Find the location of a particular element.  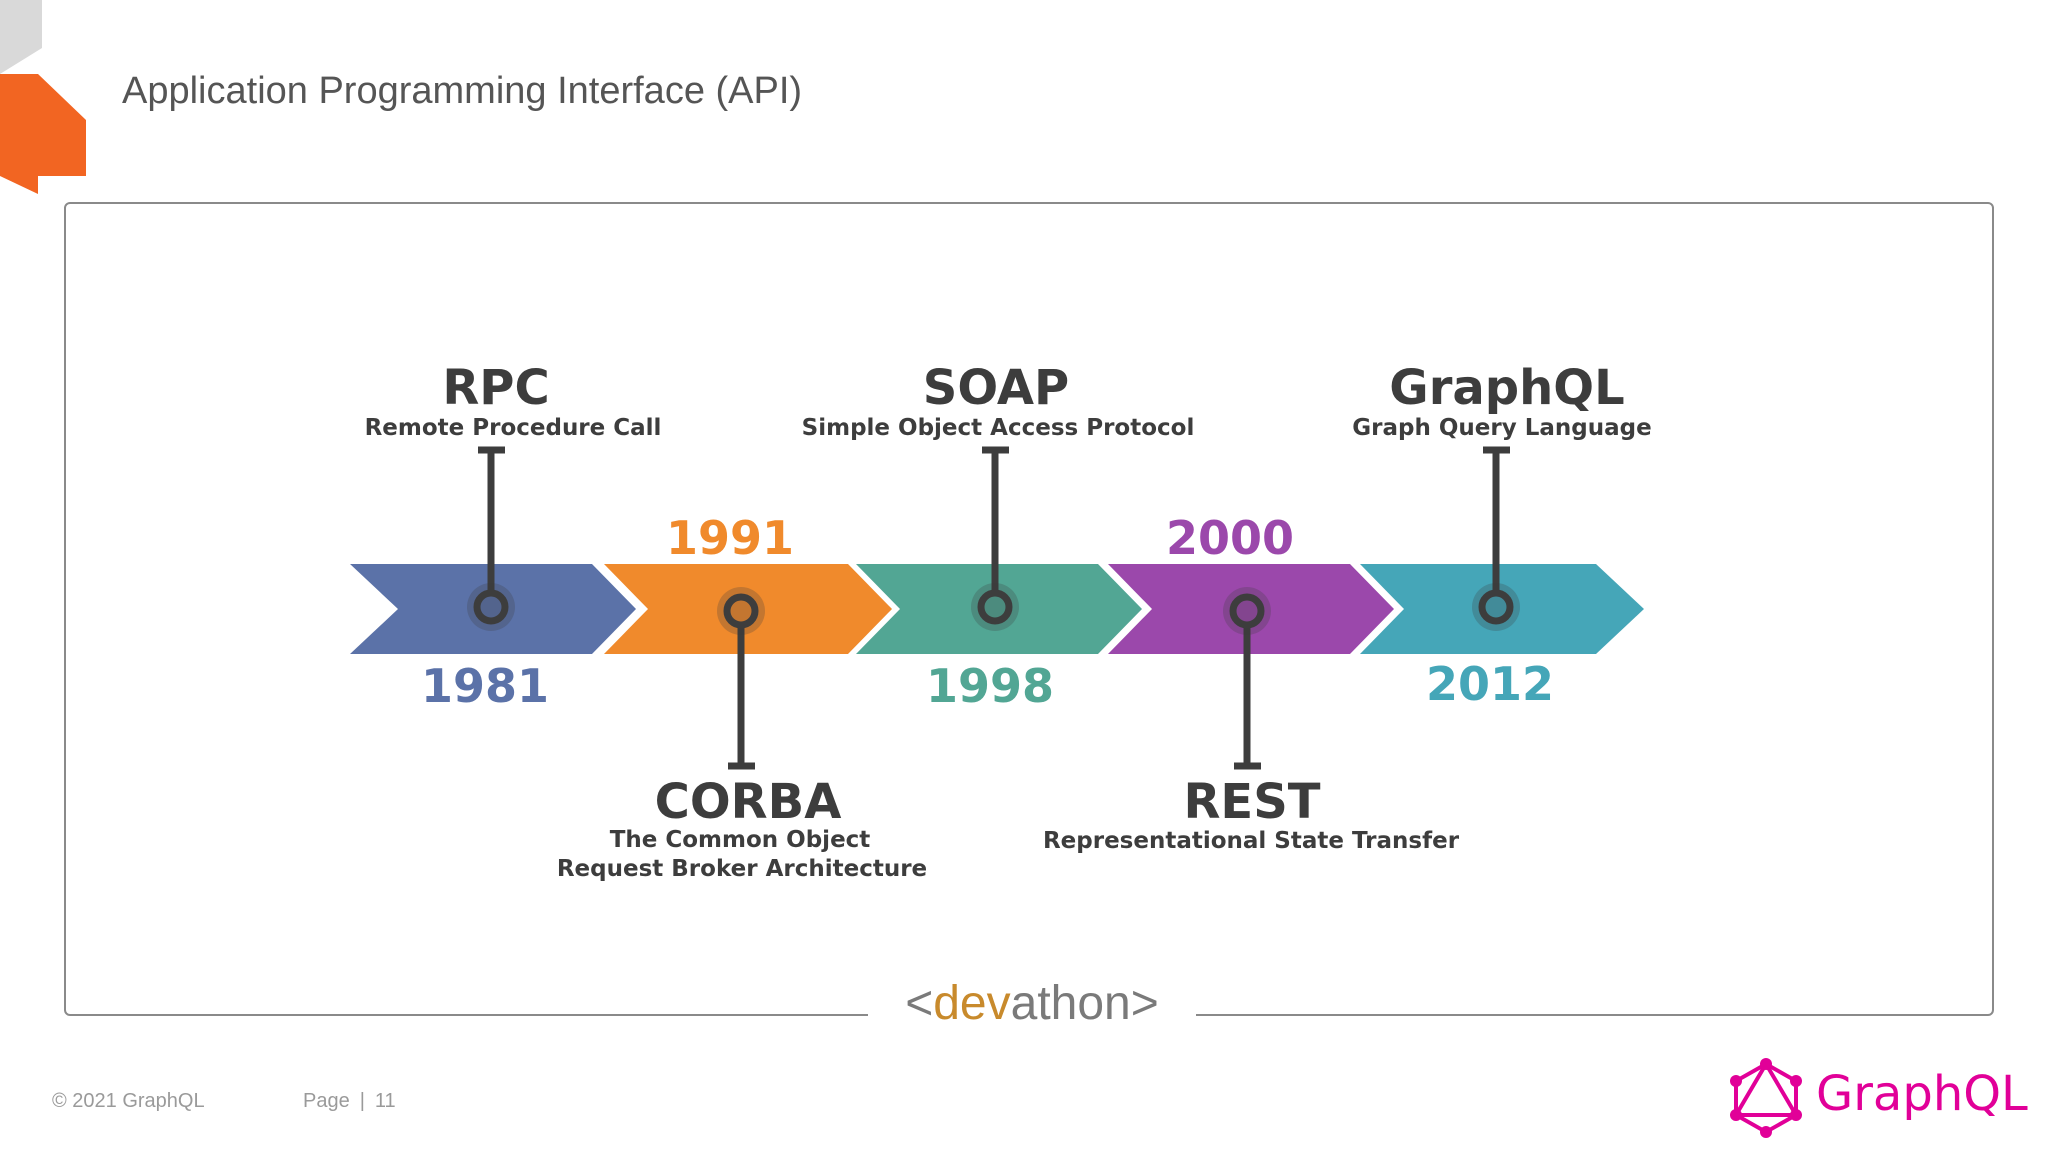

node-ring-corba is located at coordinates (741, 611).